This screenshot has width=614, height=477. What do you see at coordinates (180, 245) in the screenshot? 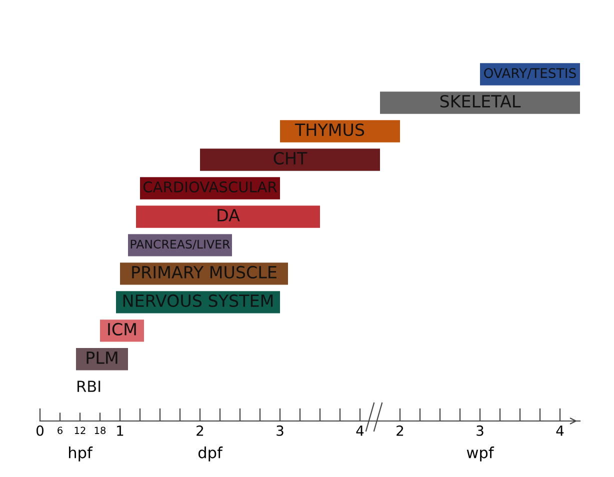
I see `category-label: PANCREAS/LIVER` at bounding box center [180, 245].